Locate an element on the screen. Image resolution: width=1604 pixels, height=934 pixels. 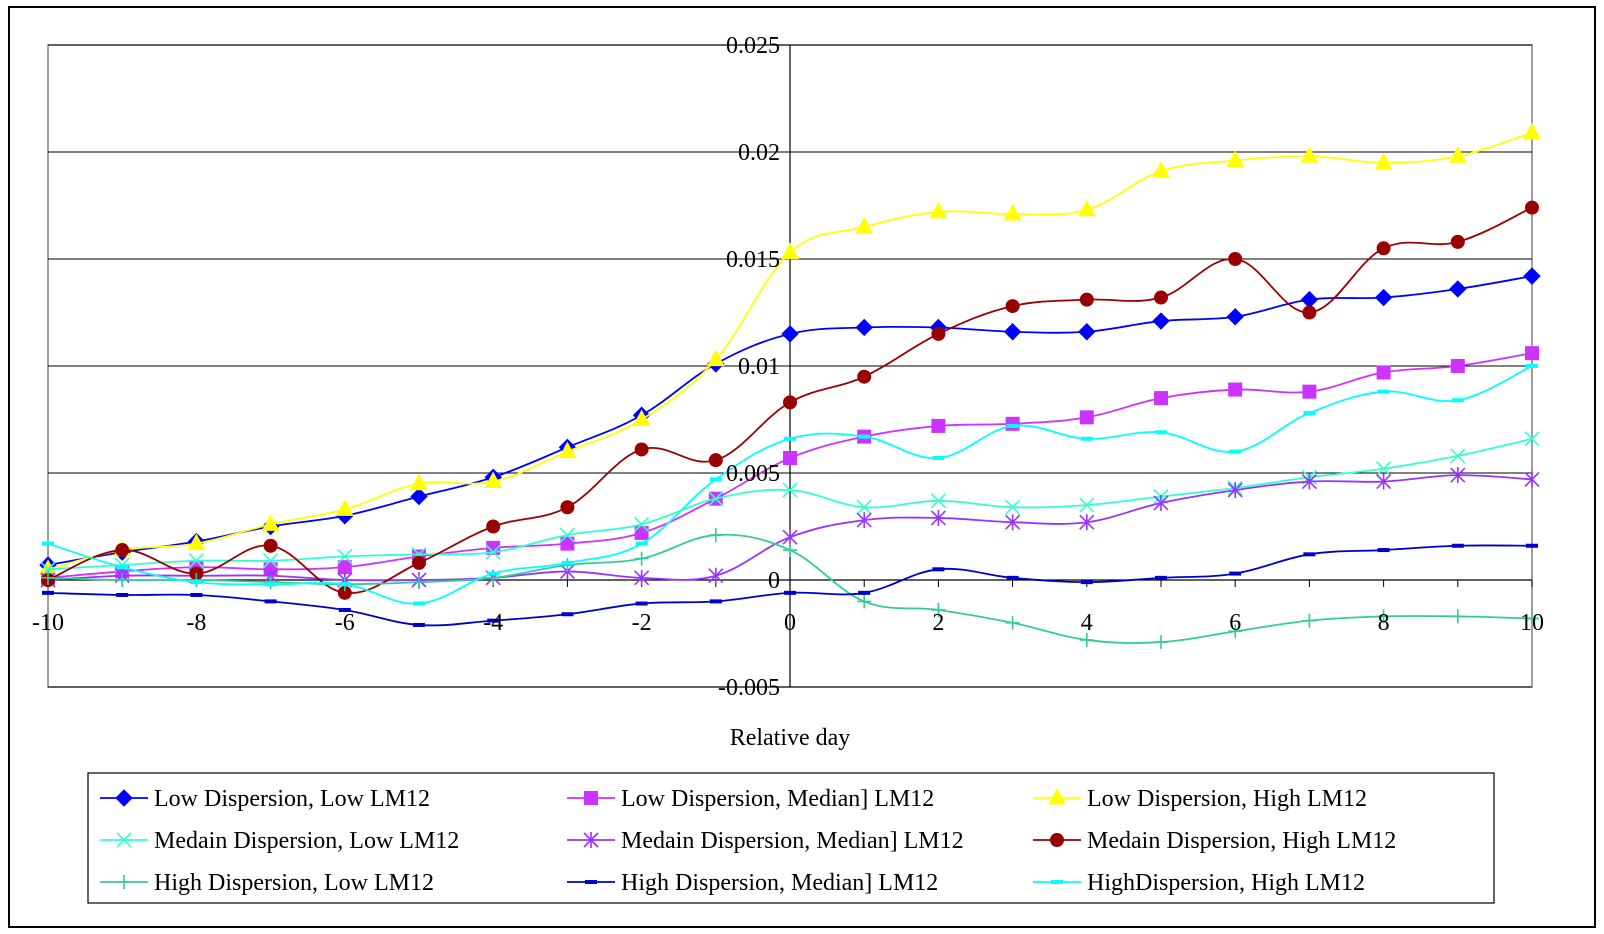
legend-item: Low Dispersion, Median] LM12 is located at coordinates (750, 799).